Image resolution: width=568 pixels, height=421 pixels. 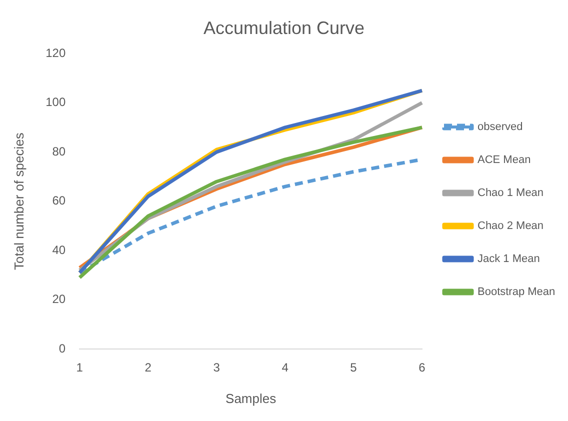 What do you see at coordinates (59, 201) in the screenshot?
I see `y-tick-label: 60` at bounding box center [59, 201].